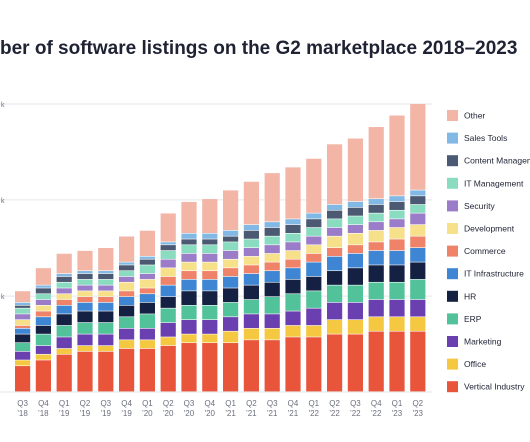 This screenshot has width=530, height=442. Describe the element at coordinates (126, 413) in the screenshot. I see `x-tick-label: '19` at that location.